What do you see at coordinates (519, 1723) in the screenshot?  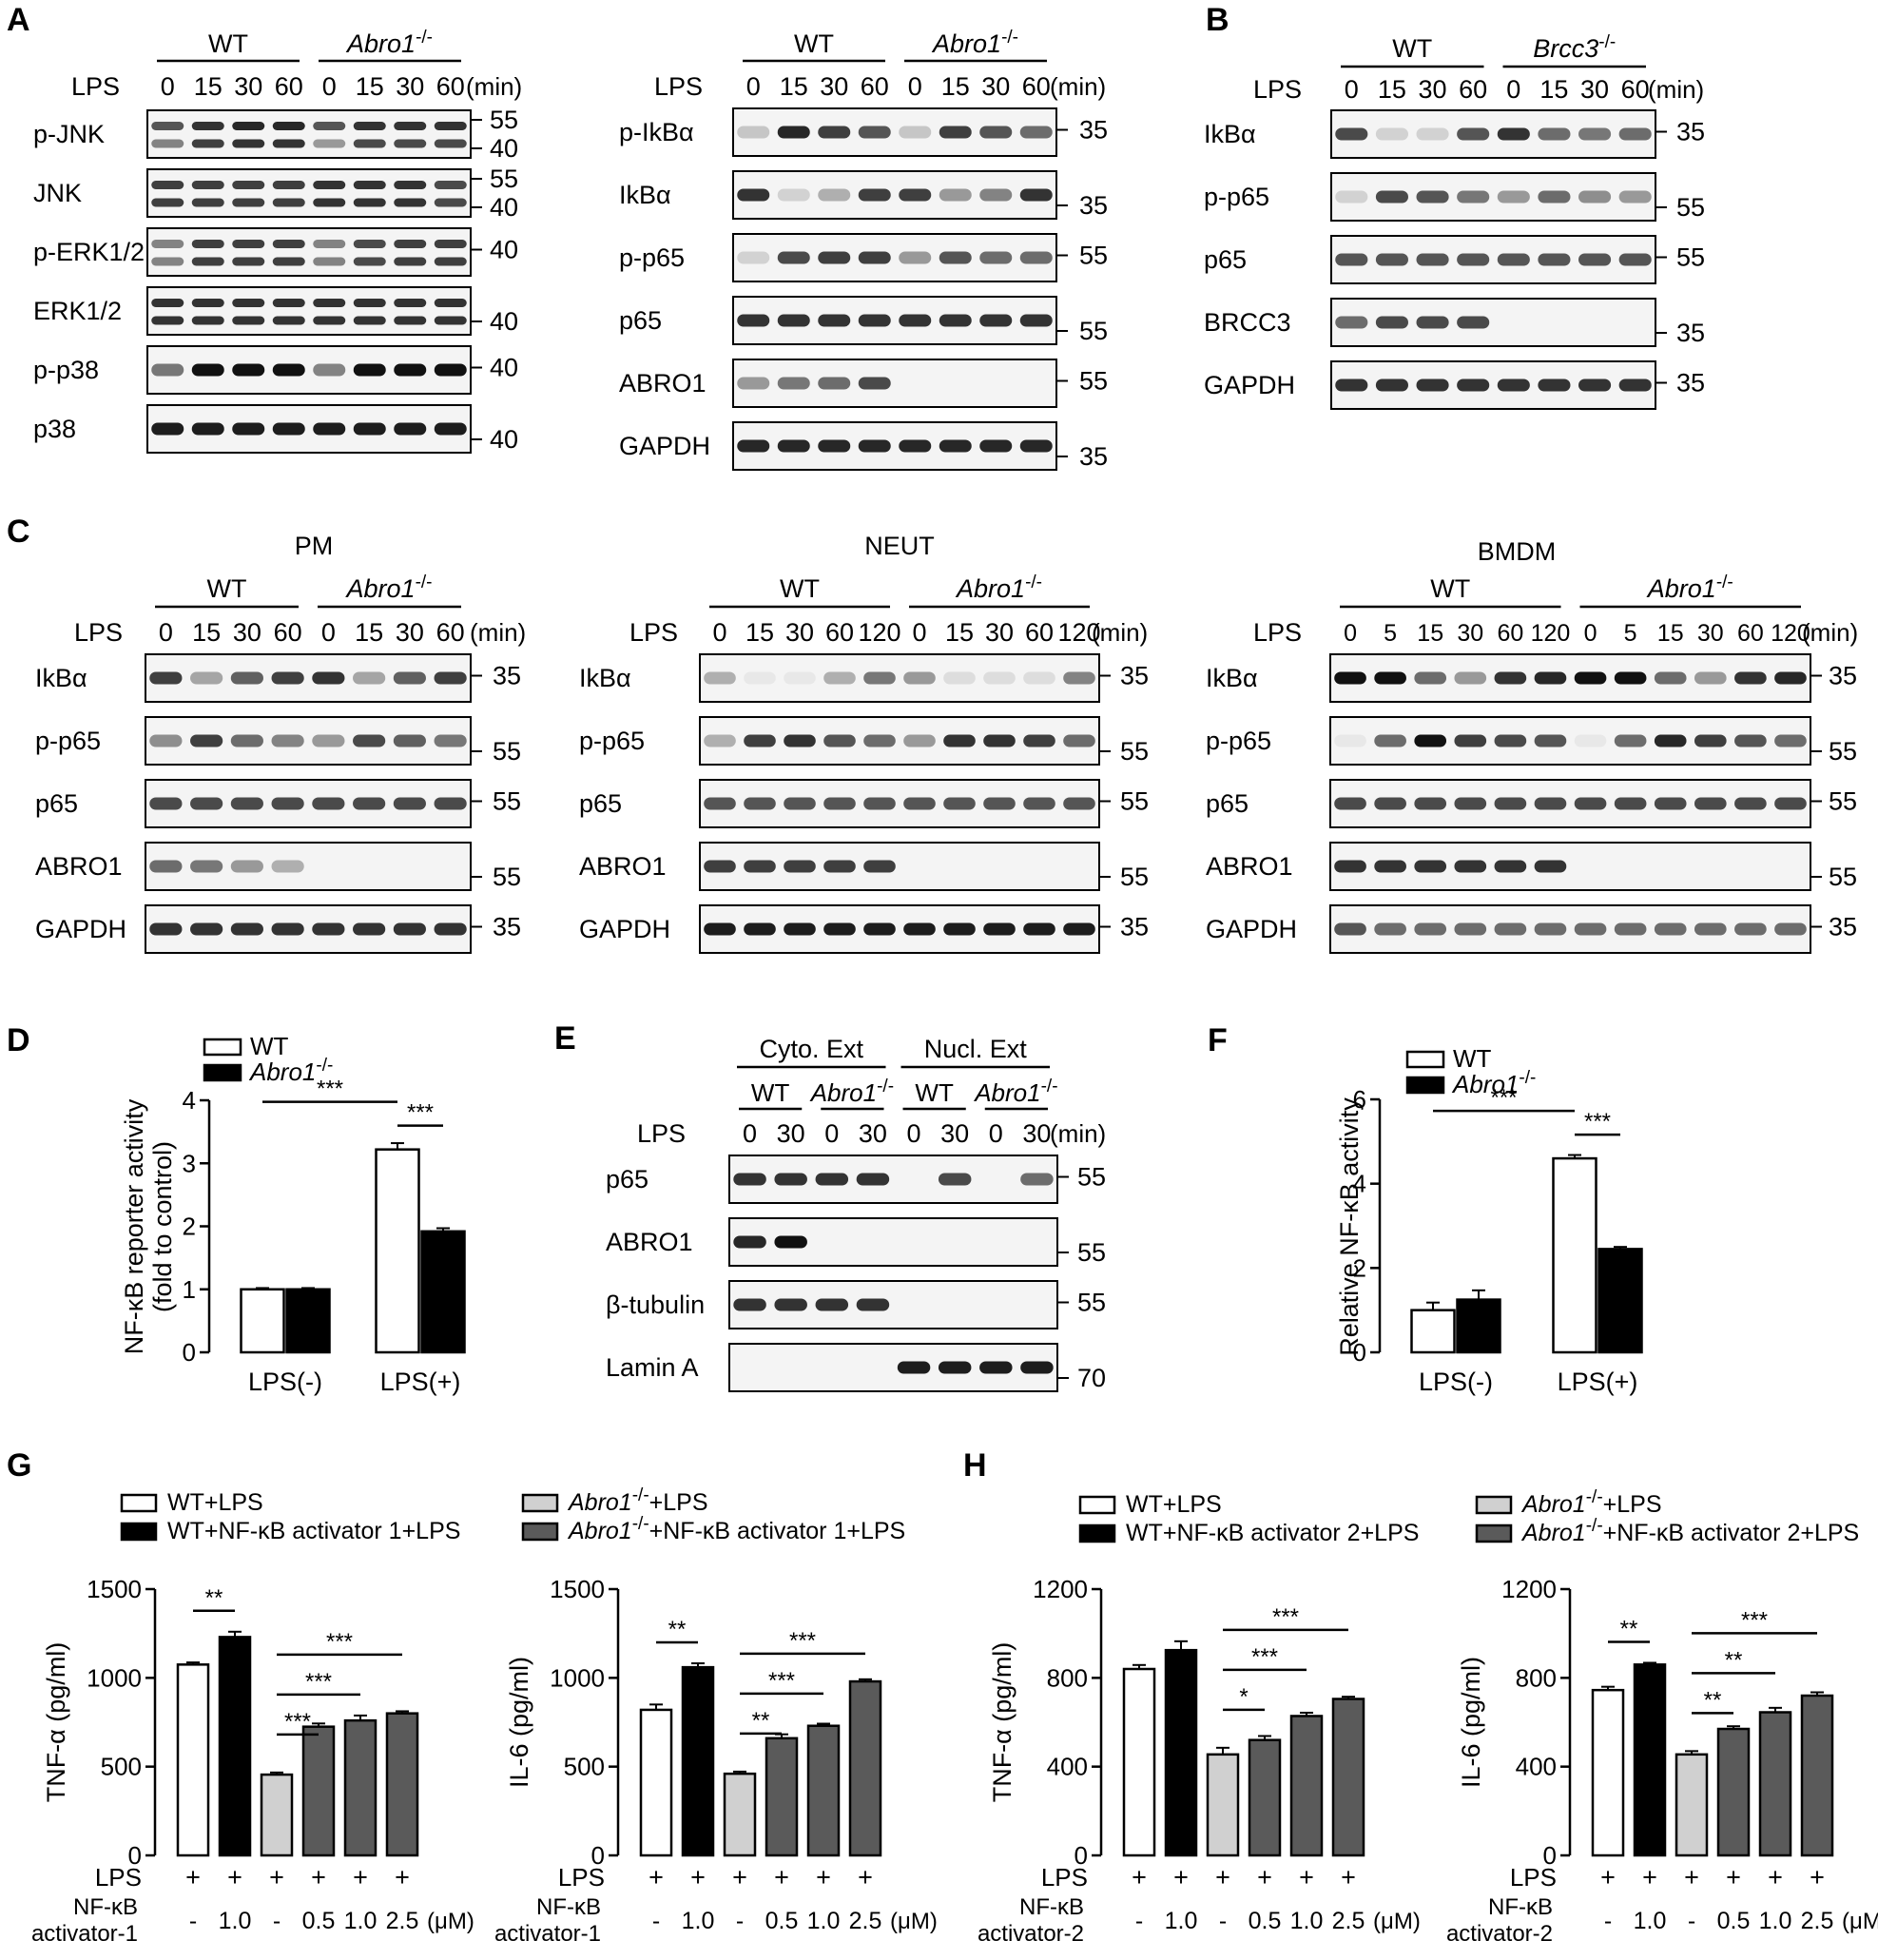 I see `y-axis-label: IL-6 (pg/ml)` at bounding box center [519, 1723].